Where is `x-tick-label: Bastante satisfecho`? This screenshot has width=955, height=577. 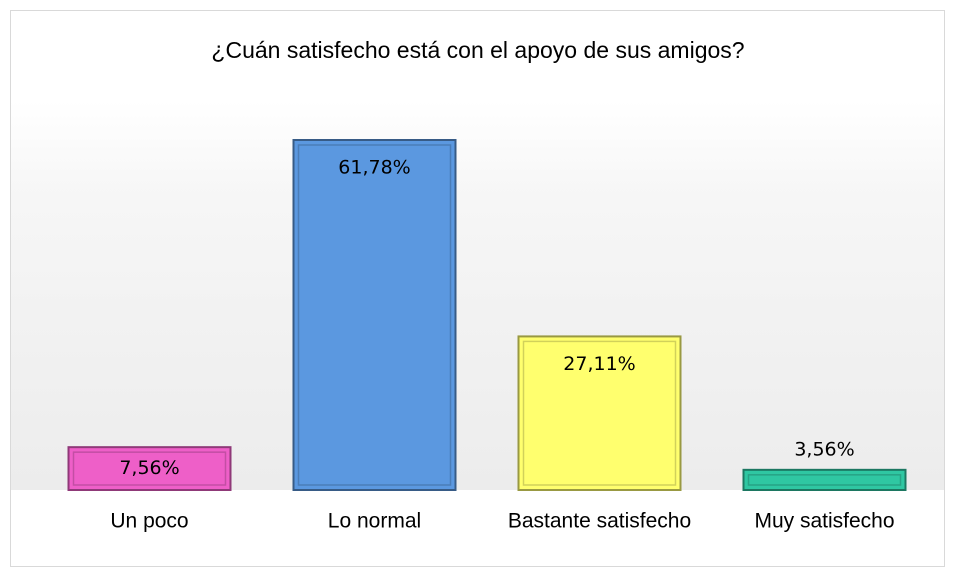
x-tick-label: Bastante satisfecho is located at coordinates (599, 521).